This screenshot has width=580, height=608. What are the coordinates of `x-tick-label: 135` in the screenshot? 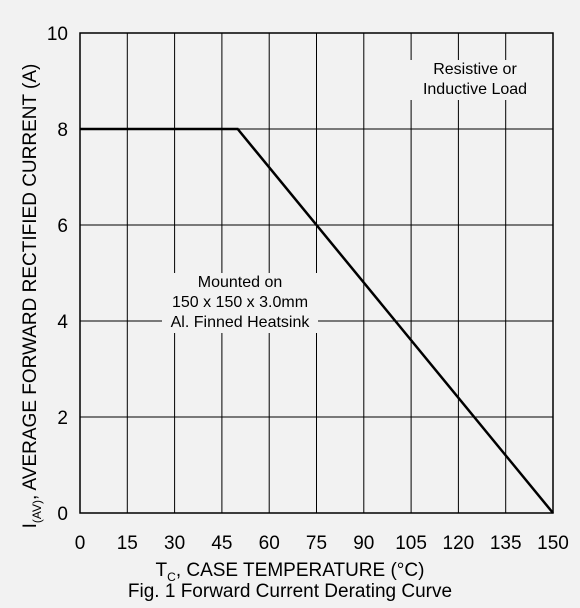 It's located at (506, 543).